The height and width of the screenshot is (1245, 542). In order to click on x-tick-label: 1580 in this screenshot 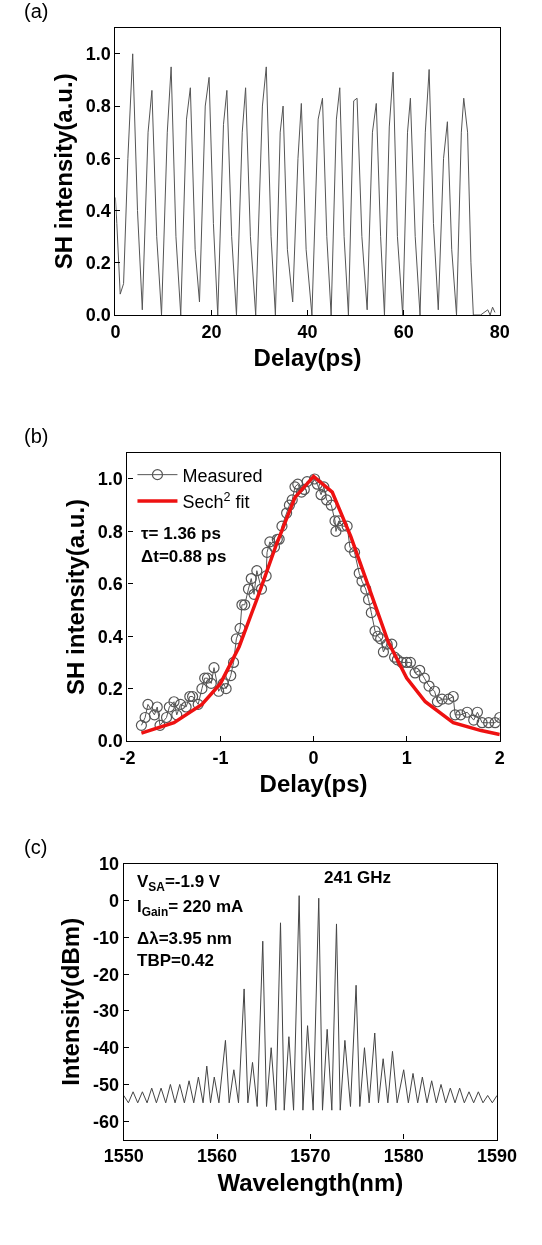, I will do `click(403, 1156)`.